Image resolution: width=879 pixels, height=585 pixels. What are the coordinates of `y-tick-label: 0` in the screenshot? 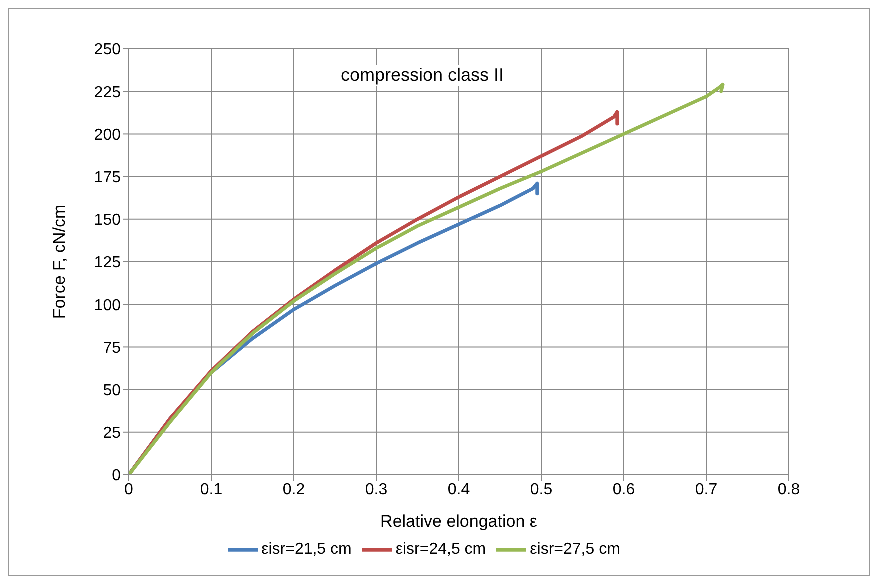 It's located at (117, 476).